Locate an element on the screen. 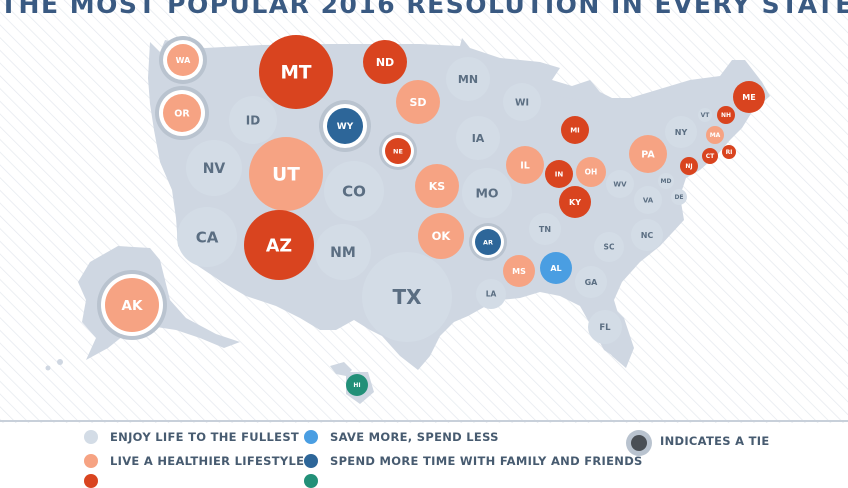 This screenshot has height=488, width=848. state-label-va: VA is located at coordinates (648, 201).